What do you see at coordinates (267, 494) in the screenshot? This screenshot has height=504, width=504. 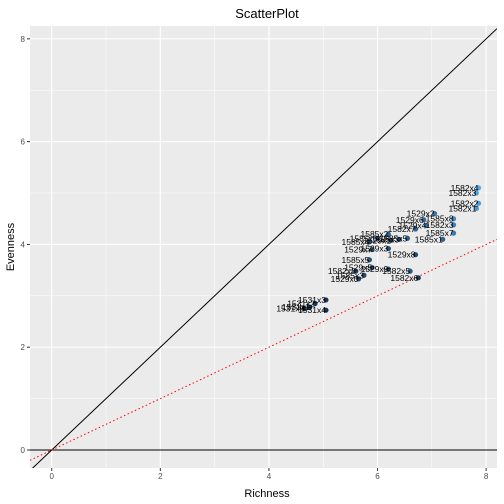 I see `x-axis-title: Richness` at bounding box center [267, 494].